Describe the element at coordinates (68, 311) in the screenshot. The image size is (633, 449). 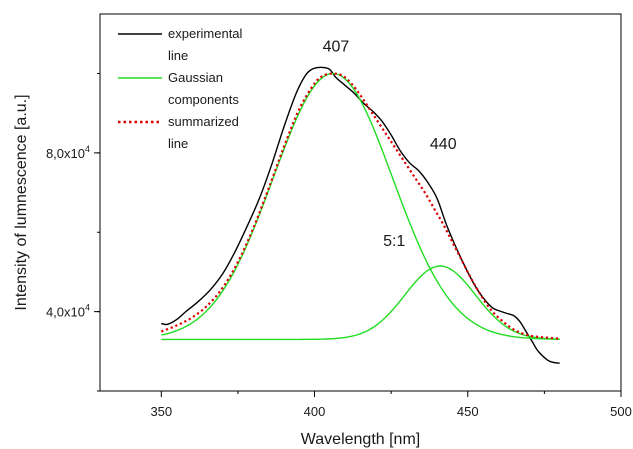
I see `y-tick-label: 4,0x10⁴` at that location.